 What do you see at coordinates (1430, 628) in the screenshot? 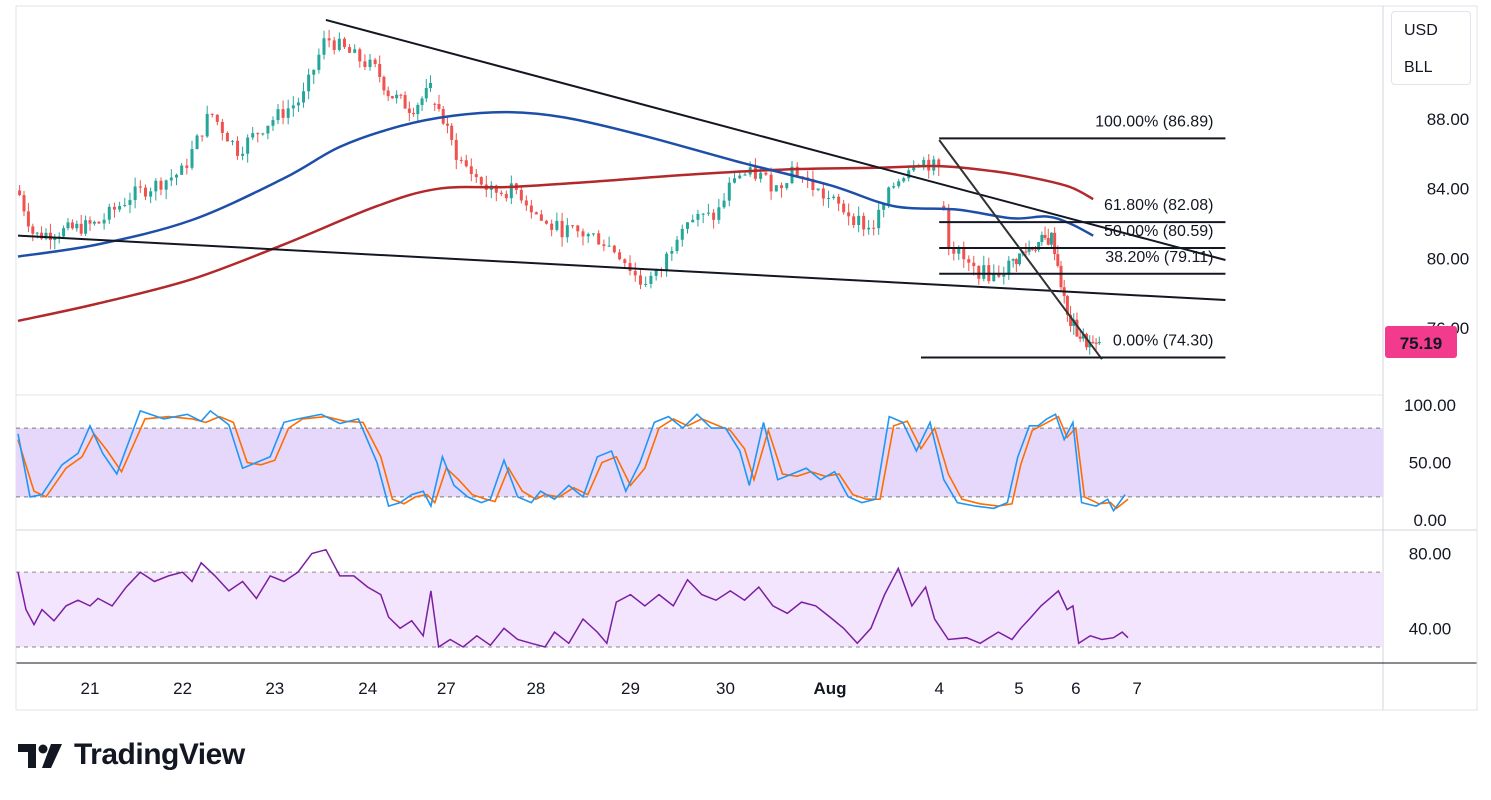
I see `rsi-tick-label: 40.00` at bounding box center [1430, 628].